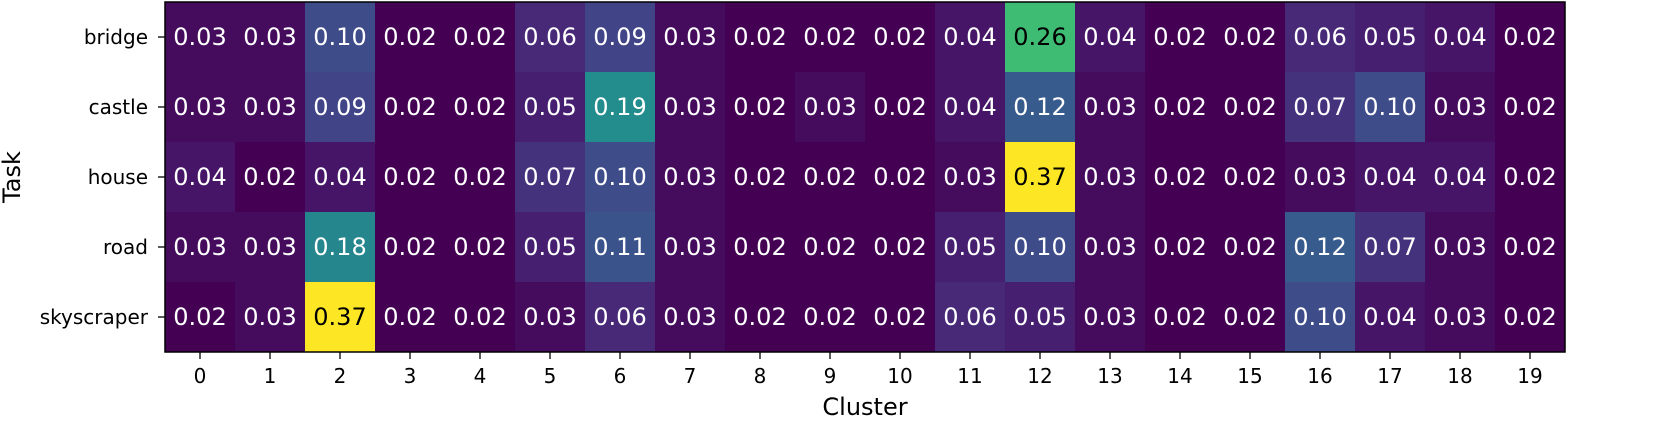 This screenshot has width=1662, height=445. Describe the element at coordinates (1459, 376) in the screenshot. I see `x-tick-label: 18` at that location.